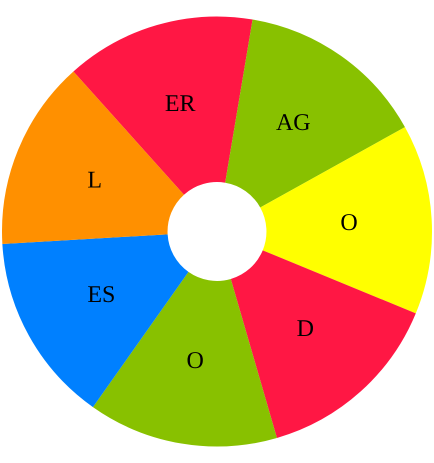 The width and height of the screenshot is (434, 463). I want to click on slice-label: AG, so click(293, 123).